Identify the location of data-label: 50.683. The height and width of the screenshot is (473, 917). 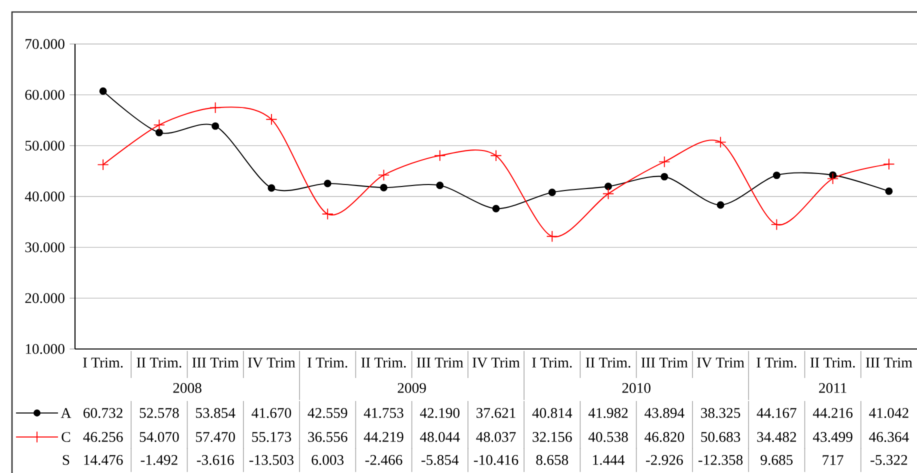
(720, 437).